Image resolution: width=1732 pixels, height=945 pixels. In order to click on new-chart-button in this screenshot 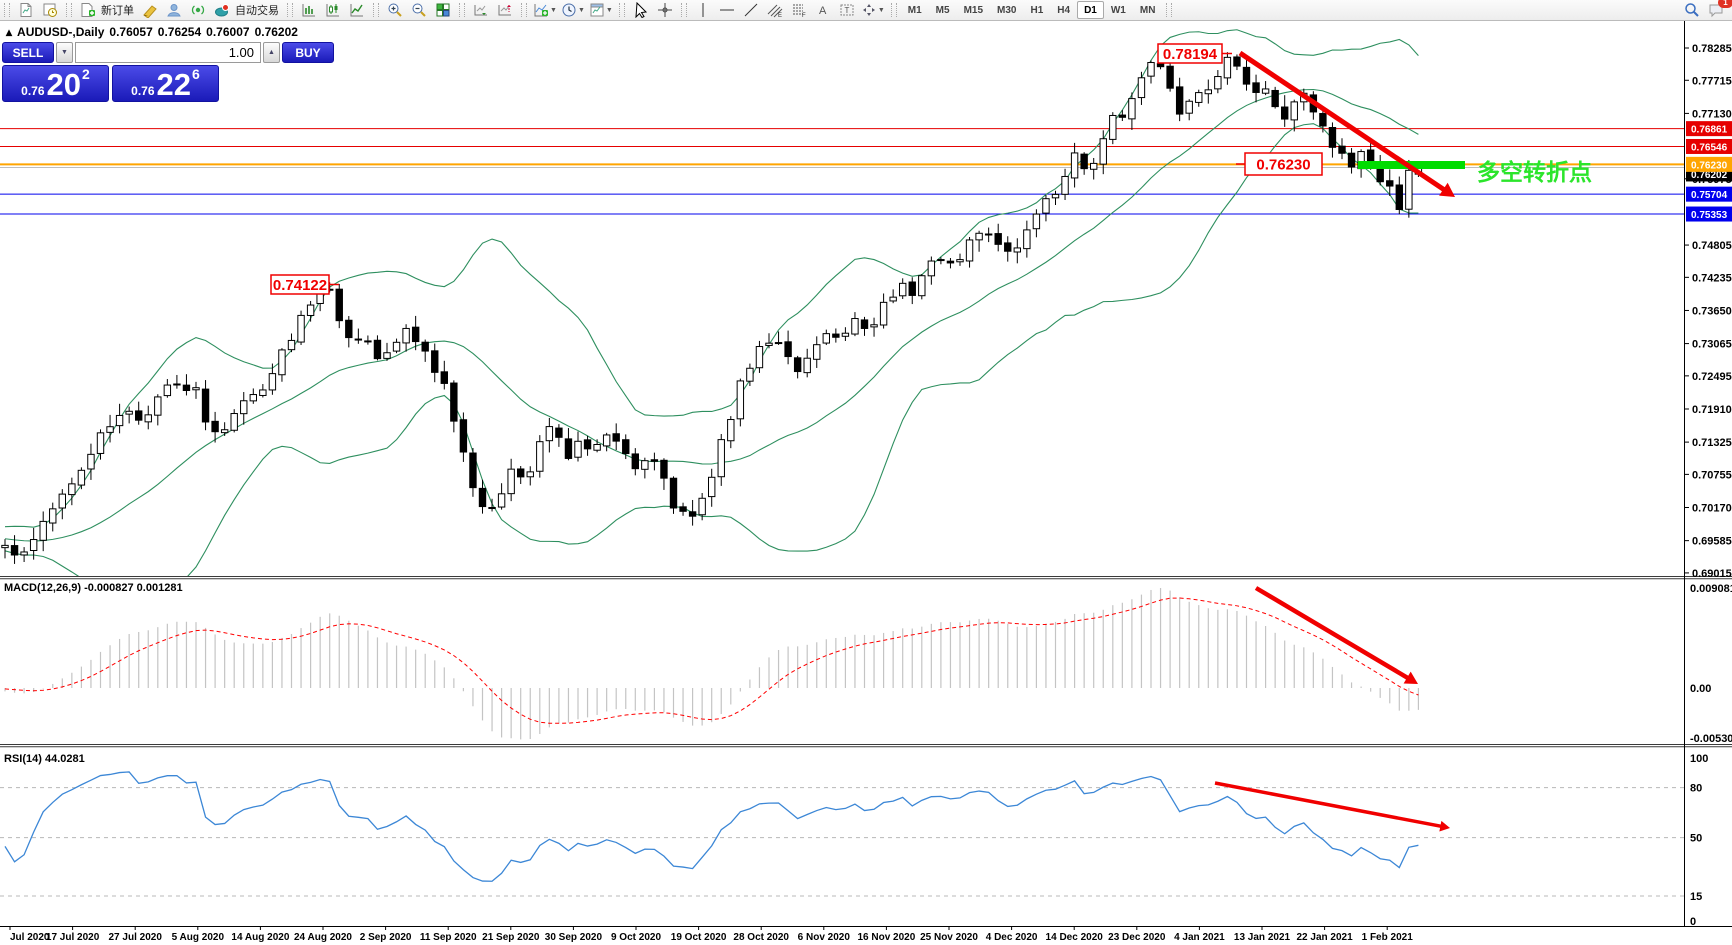, I will do `click(26, 10)`.